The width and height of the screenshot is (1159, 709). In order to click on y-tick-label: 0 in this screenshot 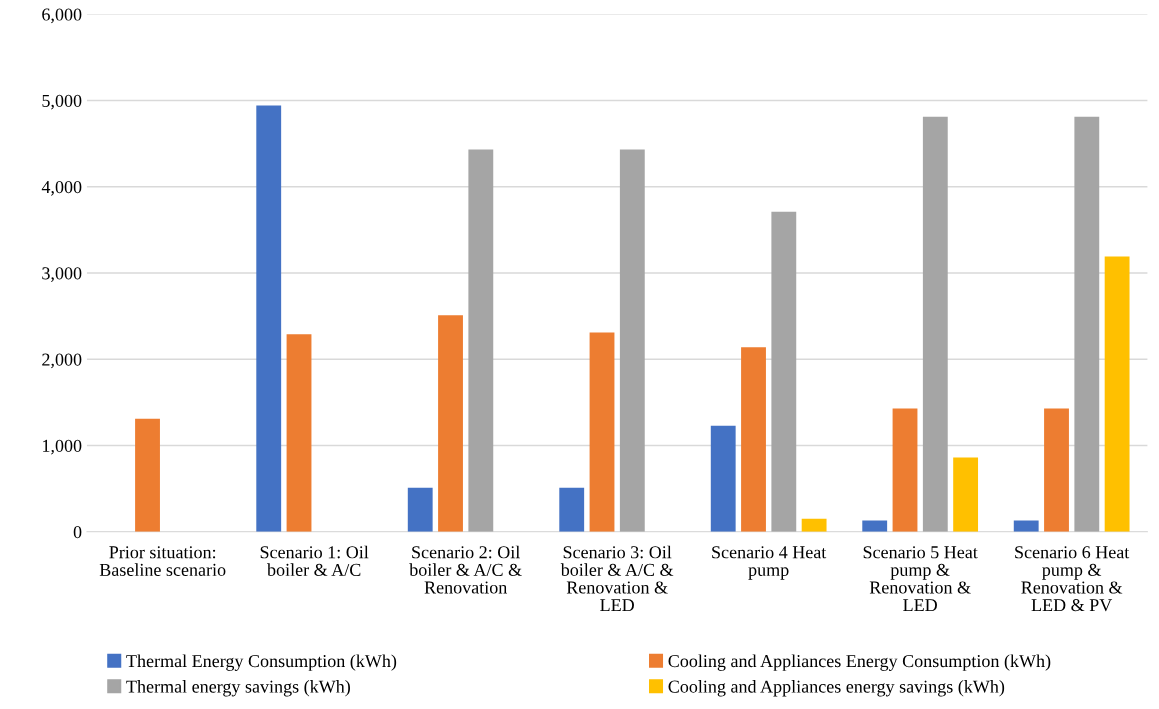, I will do `click(77, 532)`.